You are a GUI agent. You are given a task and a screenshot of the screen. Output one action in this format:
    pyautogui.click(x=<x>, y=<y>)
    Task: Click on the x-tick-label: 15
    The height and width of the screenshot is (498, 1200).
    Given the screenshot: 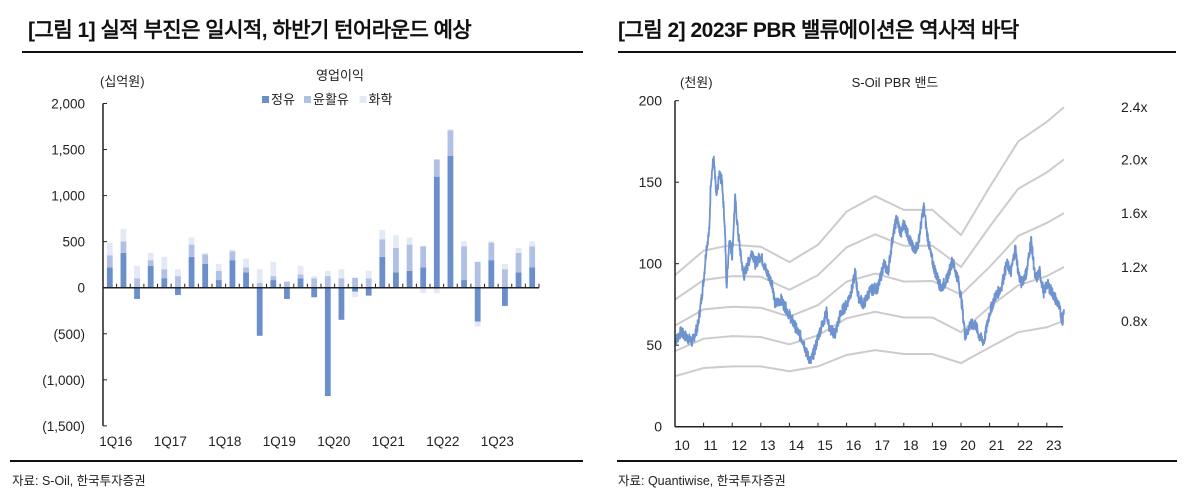 What is the action you would take?
    pyautogui.click(x=825, y=445)
    